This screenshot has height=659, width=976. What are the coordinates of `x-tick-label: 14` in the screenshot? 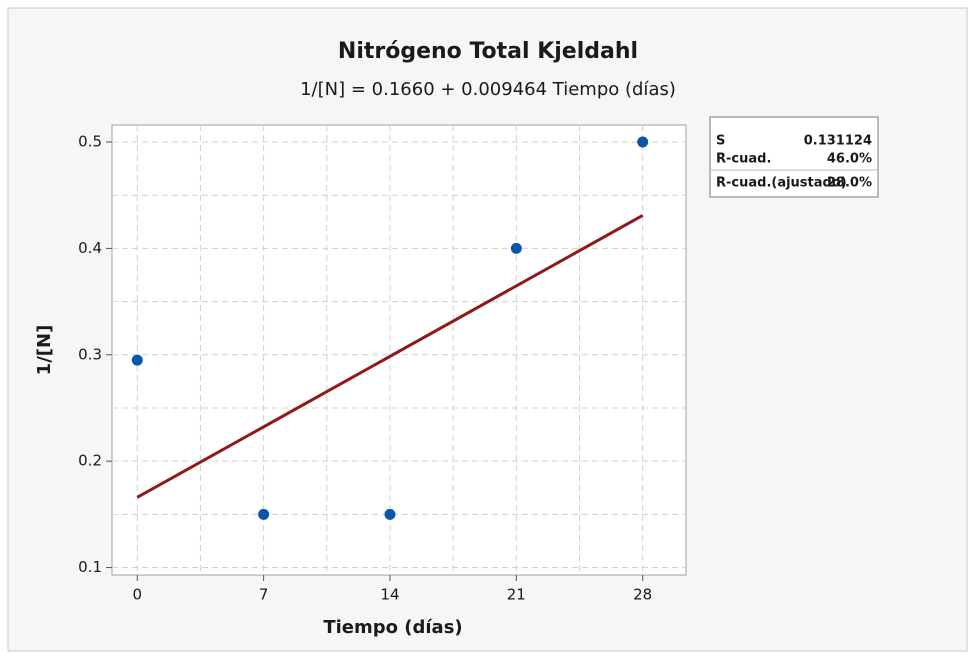 It's located at (389, 595).